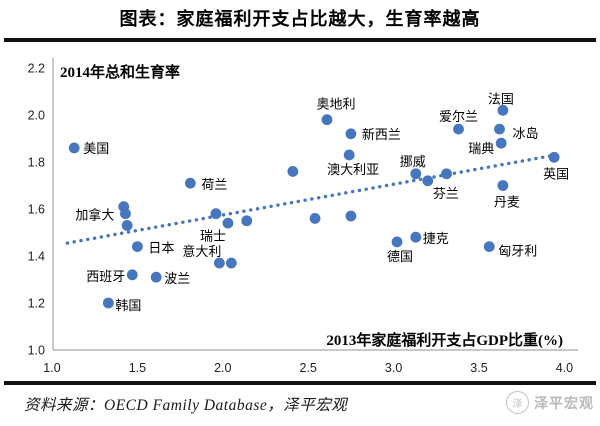 The width and height of the screenshot is (600, 426). I want to click on data-point-匈牙利, so click(489, 247).